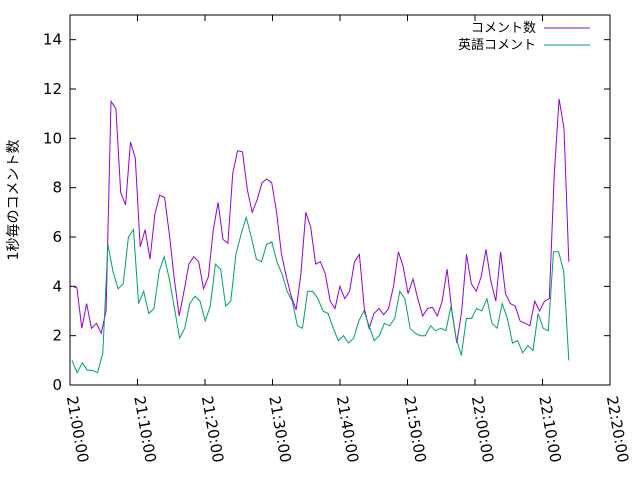  Describe the element at coordinates (14, 200) in the screenshot. I see `y-axis-label: 1秒毎のコメント数` at that location.